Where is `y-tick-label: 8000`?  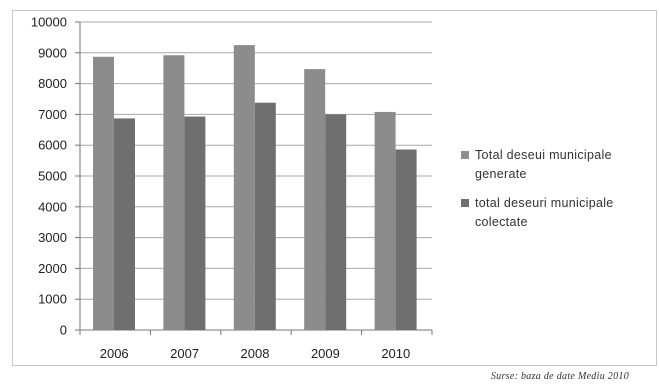 y-tick-label: 8000 is located at coordinates (52, 83).